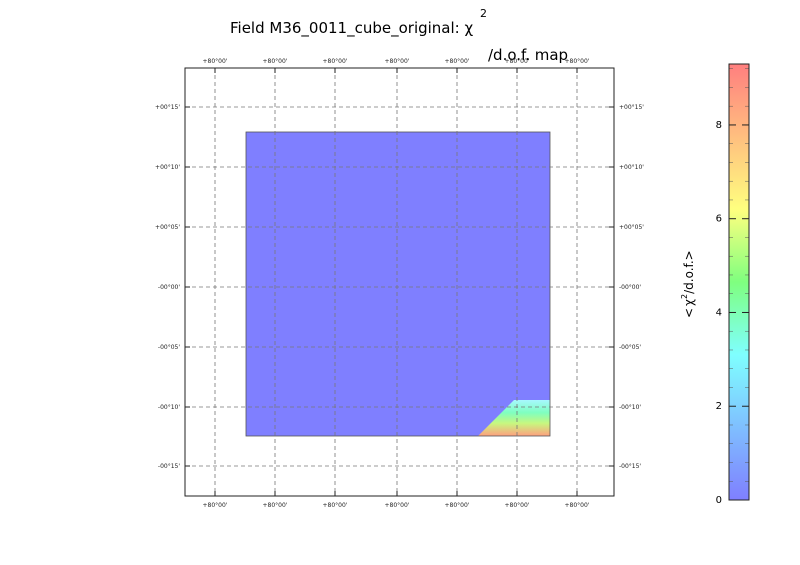  Describe the element at coordinates (528, 55) in the screenshot. I see `title-suffix: /d.o.f. map` at that location.